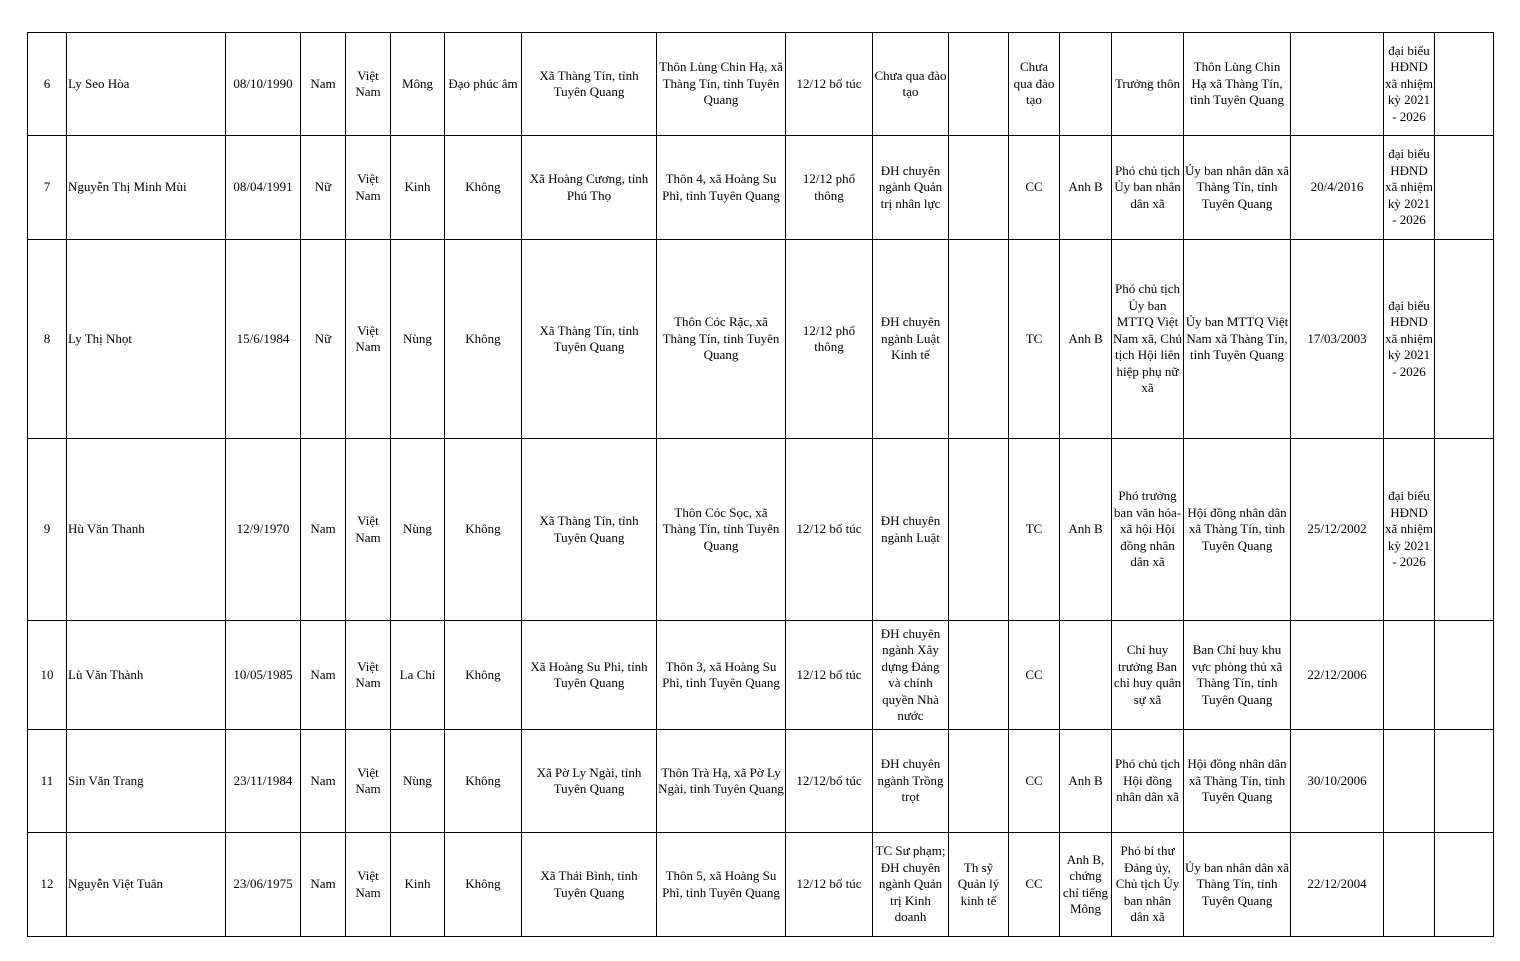 Image resolution: width=1520 pixels, height=961 pixels. Describe the element at coordinates (146, 675) in the screenshot. I see `table-cell: Lù Văn Thành` at that location.